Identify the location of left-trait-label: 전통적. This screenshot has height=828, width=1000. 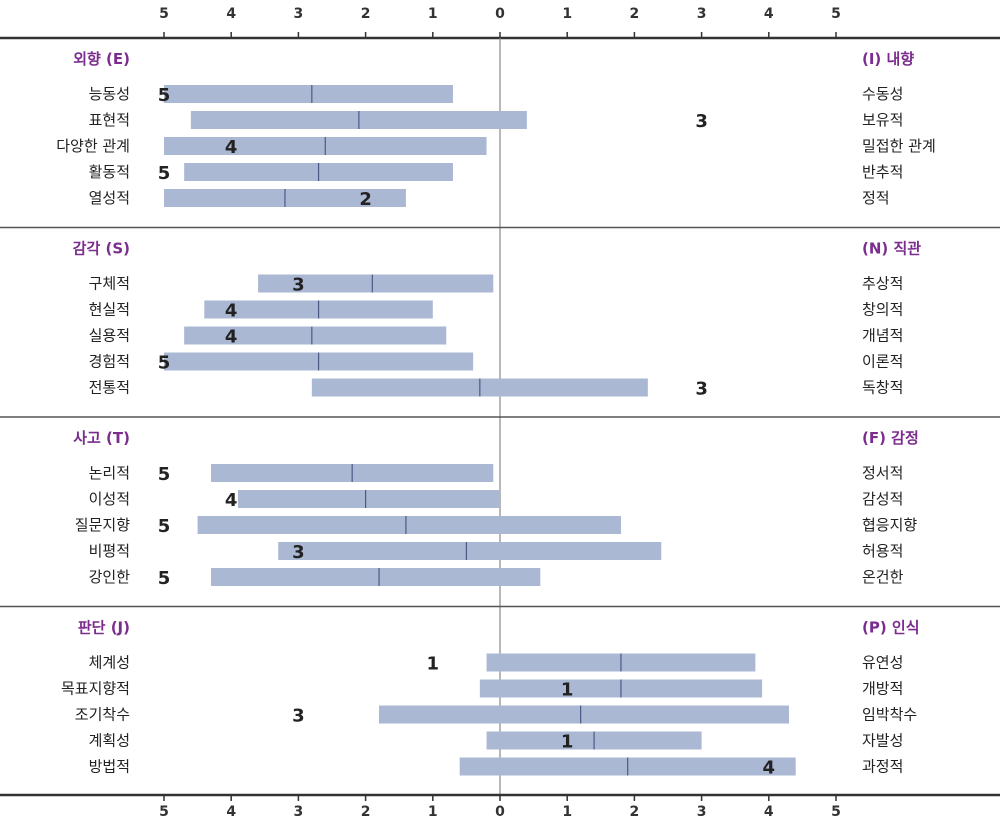
(109, 388).